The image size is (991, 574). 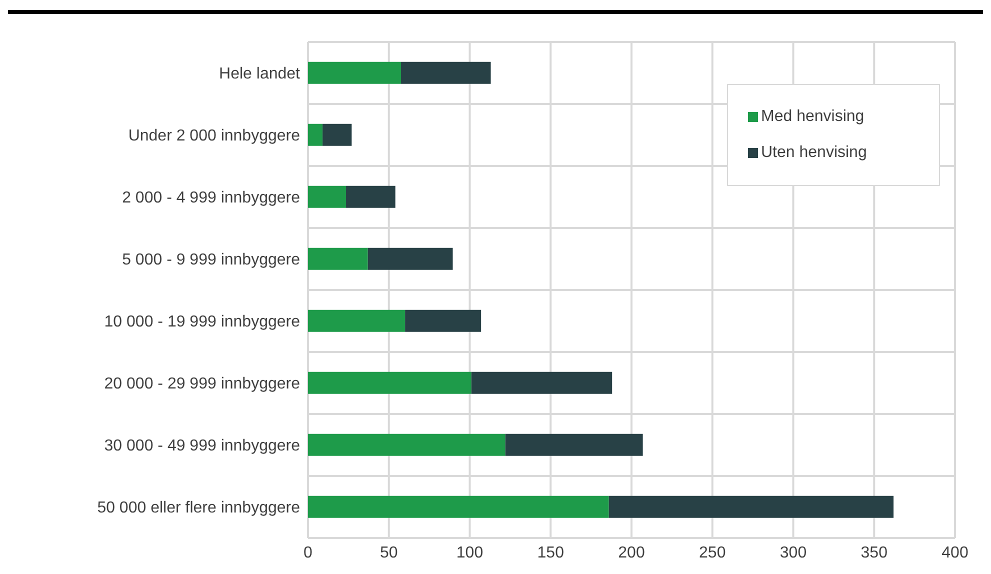 I want to click on x-tick-label: 400, so click(x=955, y=553).